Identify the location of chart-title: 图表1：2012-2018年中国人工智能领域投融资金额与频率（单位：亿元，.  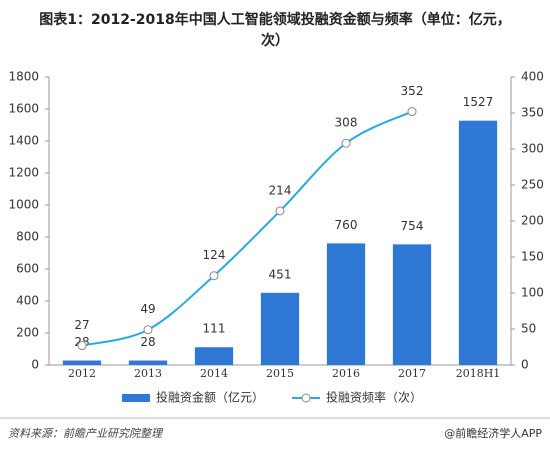
(274, 19).